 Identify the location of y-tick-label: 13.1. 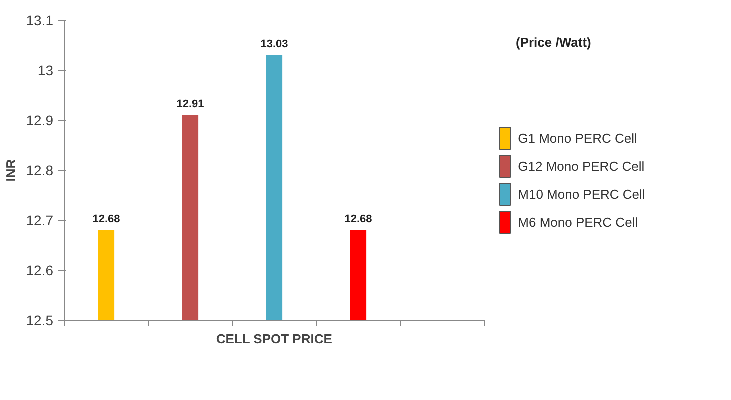
(40, 20).